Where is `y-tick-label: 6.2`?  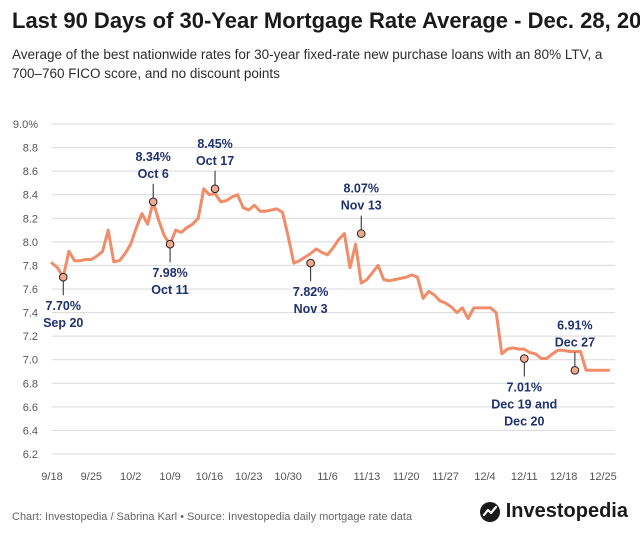
y-tick-label: 6.2 is located at coordinates (30, 455).